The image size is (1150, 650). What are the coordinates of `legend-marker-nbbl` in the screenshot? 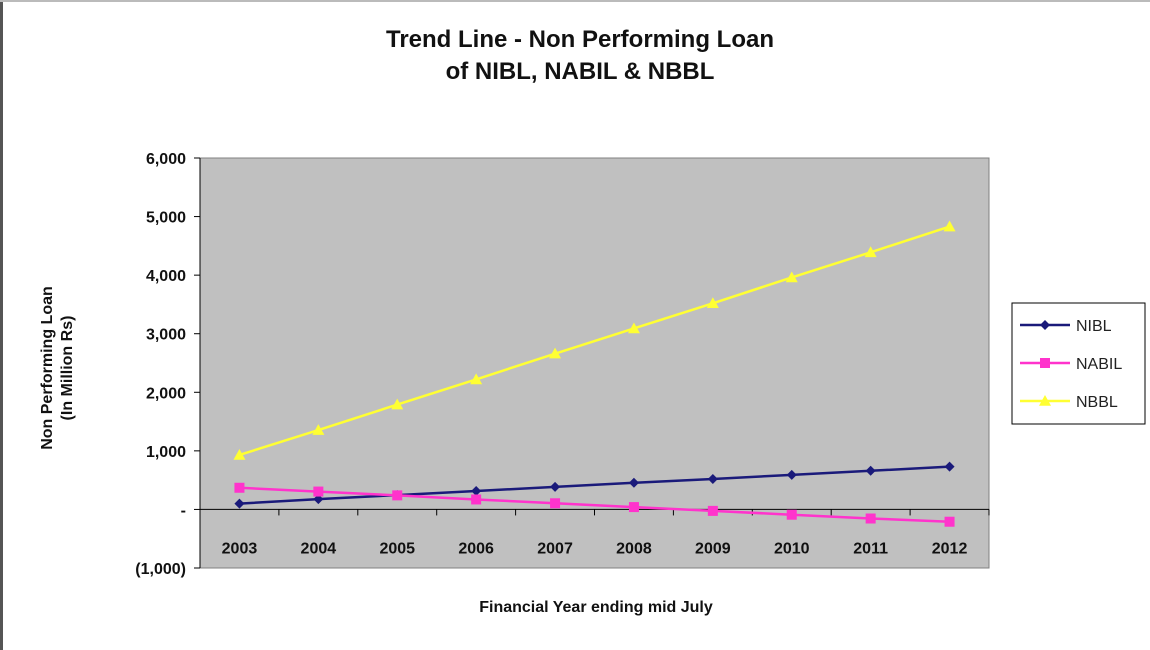 It's located at (1045, 400).